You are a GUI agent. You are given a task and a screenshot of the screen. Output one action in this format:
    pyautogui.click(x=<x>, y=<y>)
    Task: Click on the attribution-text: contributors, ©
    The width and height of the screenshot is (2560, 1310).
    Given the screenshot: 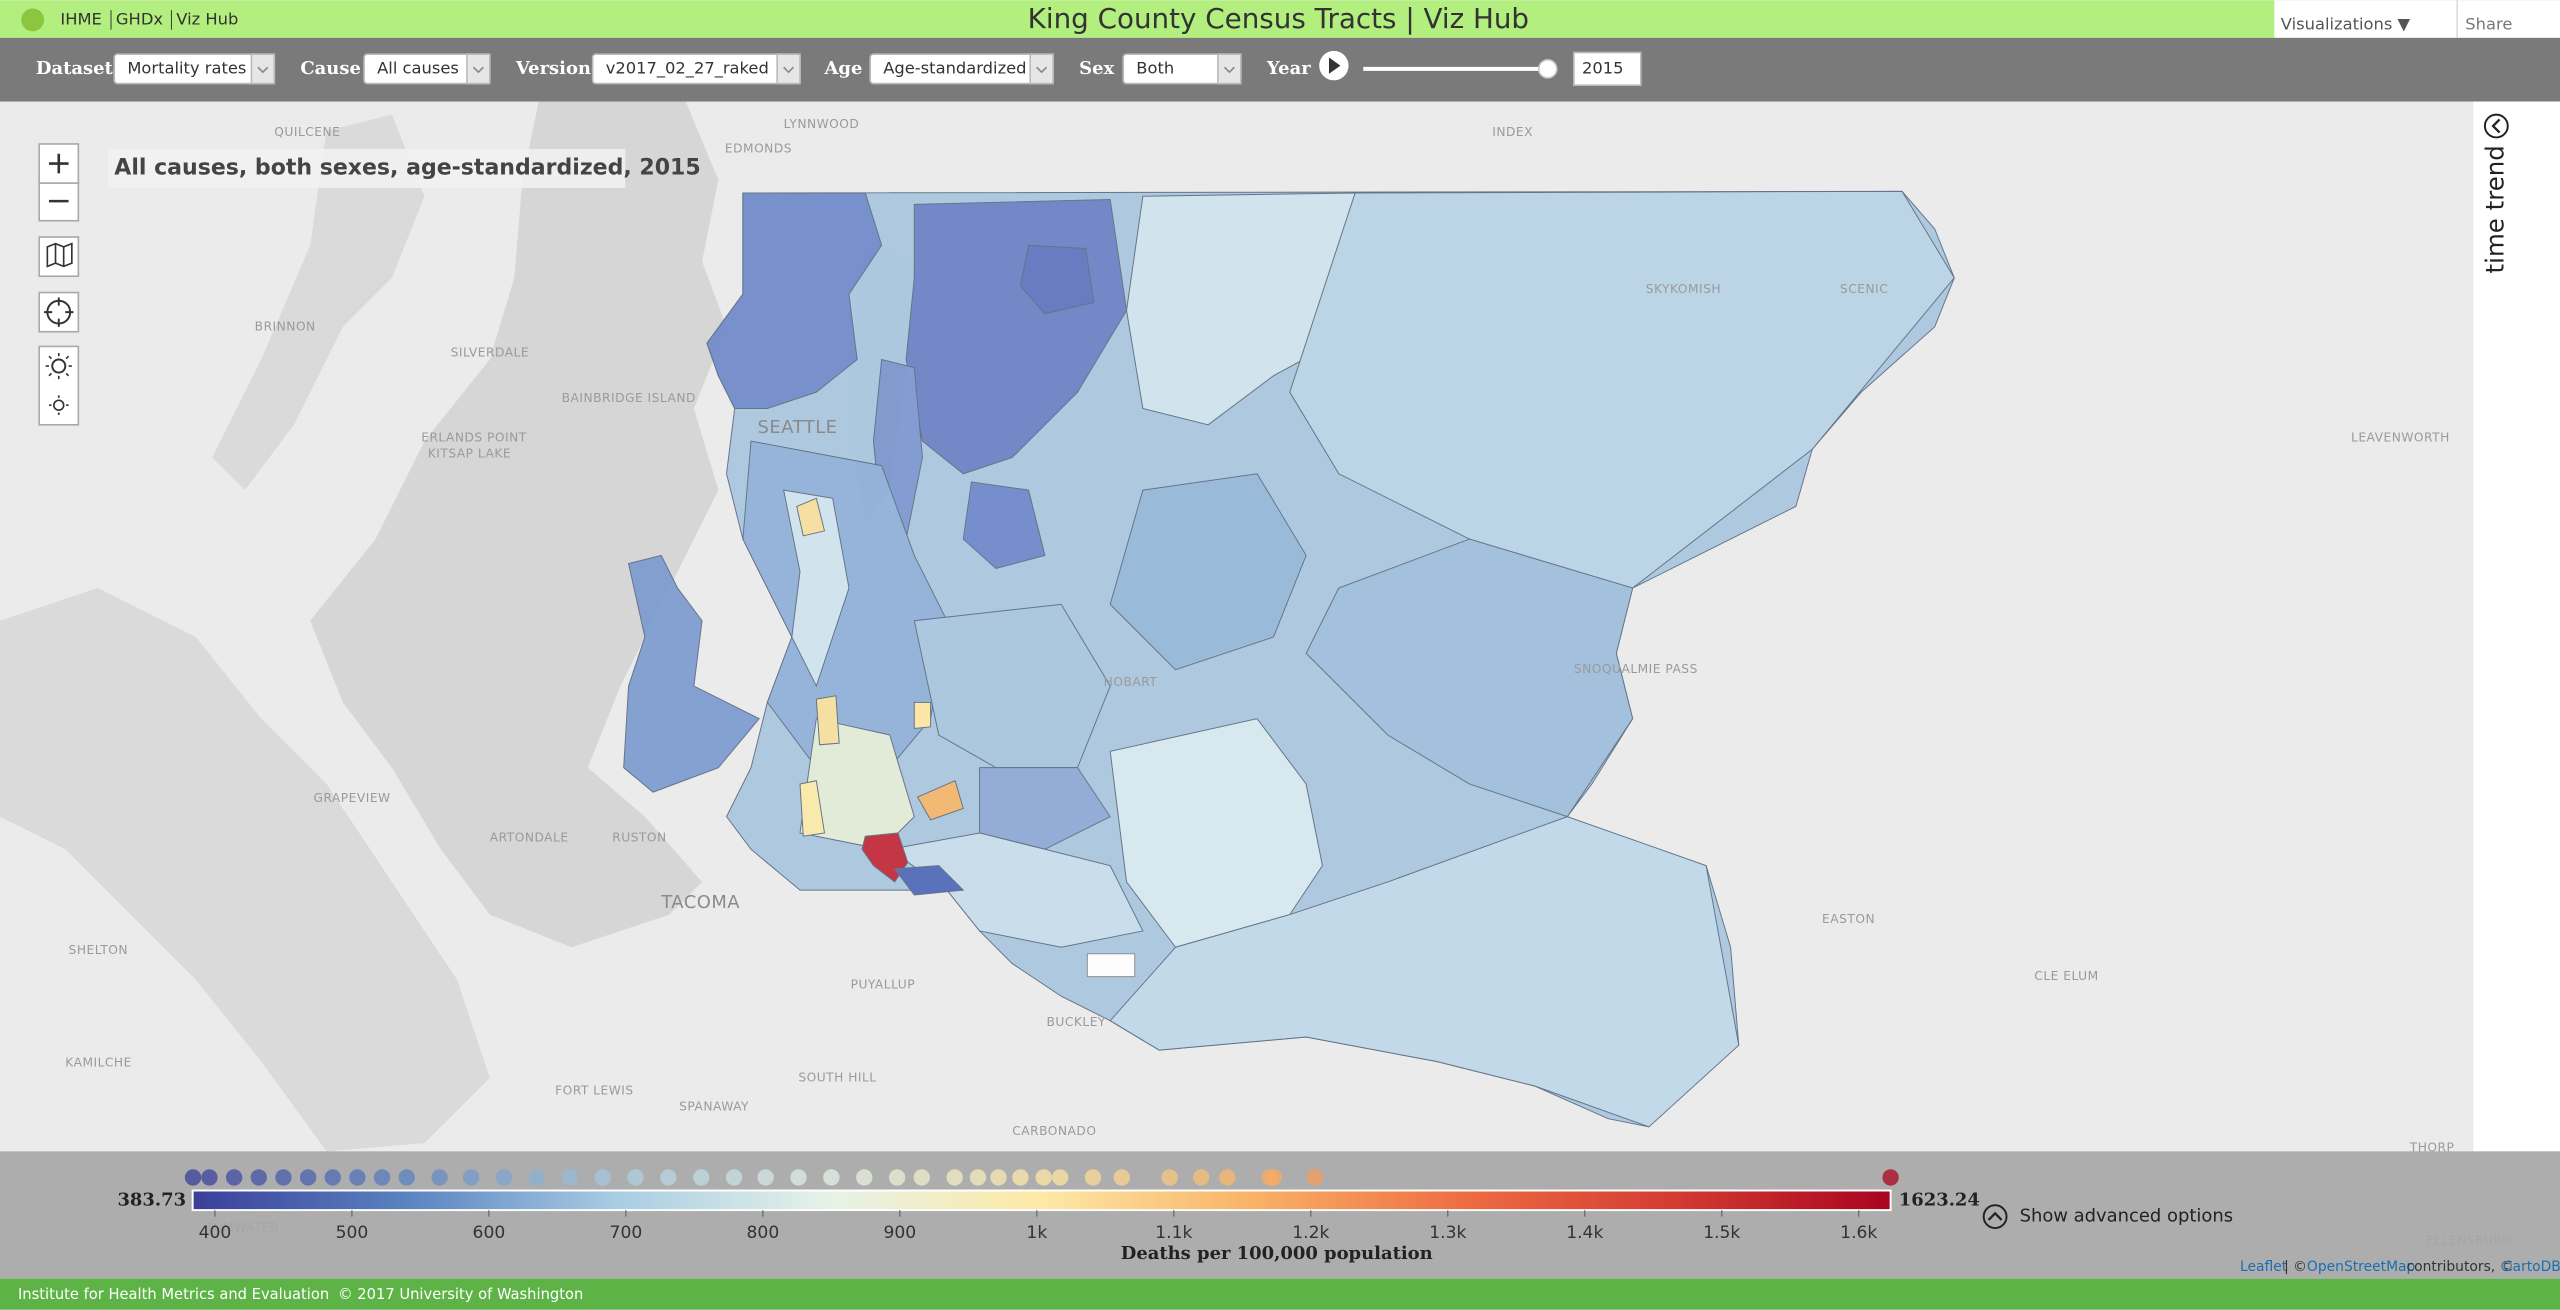 What is the action you would take?
    pyautogui.click(x=2460, y=1267)
    